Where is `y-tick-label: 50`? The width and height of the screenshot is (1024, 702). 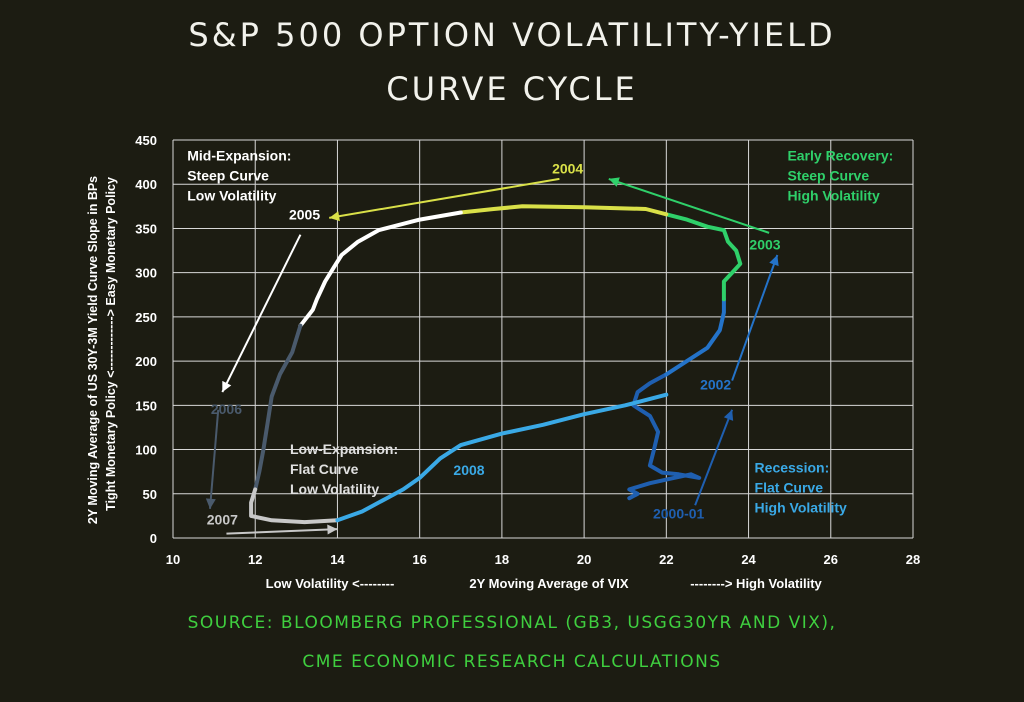
y-tick-label: 50 is located at coordinates (150, 494).